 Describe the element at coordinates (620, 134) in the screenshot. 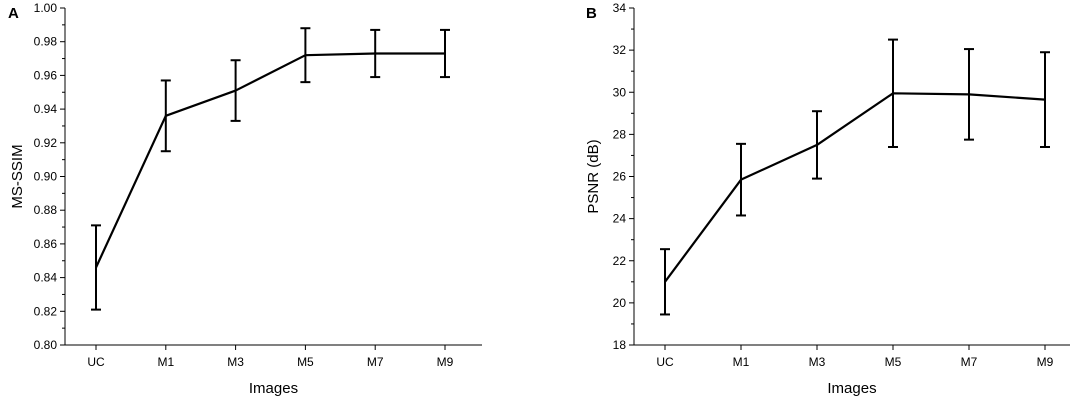

I see `y-tick-label: 28` at that location.